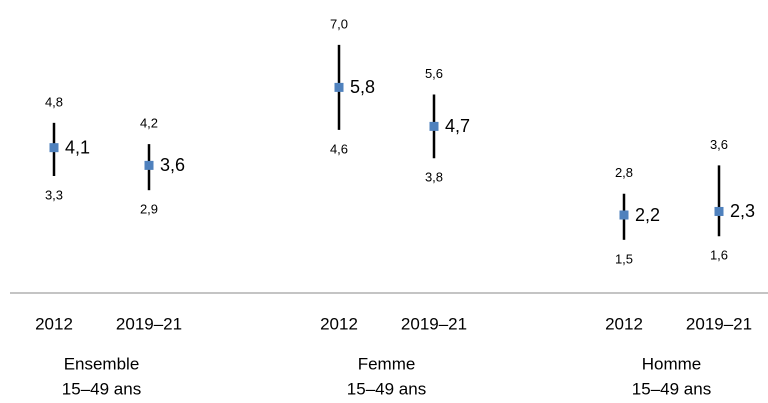 This screenshot has height=403, width=768. What do you see at coordinates (672, 363) in the screenshot?
I see `group-label: Homme` at bounding box center [672, 363].